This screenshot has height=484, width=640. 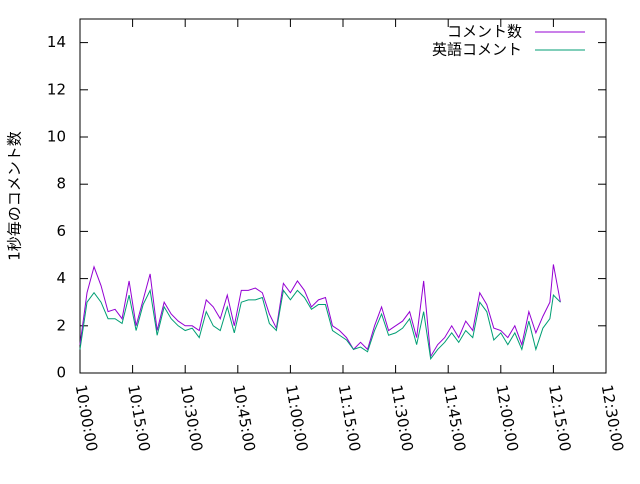 What do you see at coordinates (506, 417) in the screenshot?
I see `x-tick-label: 12:00:00` at bounding box center [506, 417].